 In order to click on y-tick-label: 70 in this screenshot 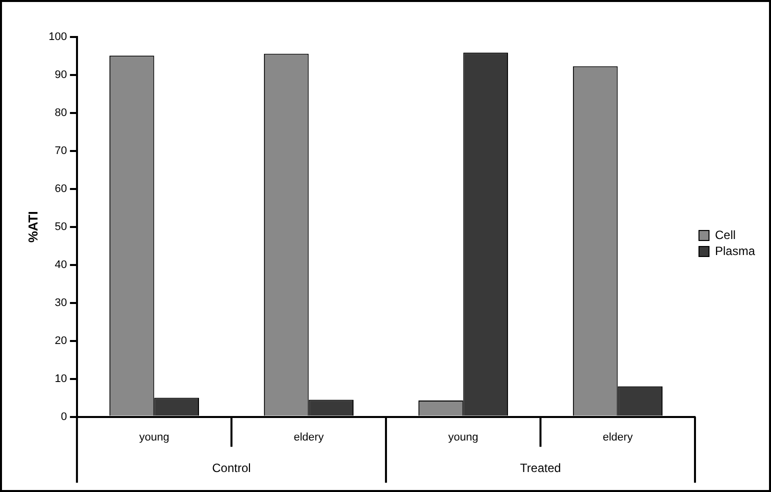, I will do `click(60, 150)`.